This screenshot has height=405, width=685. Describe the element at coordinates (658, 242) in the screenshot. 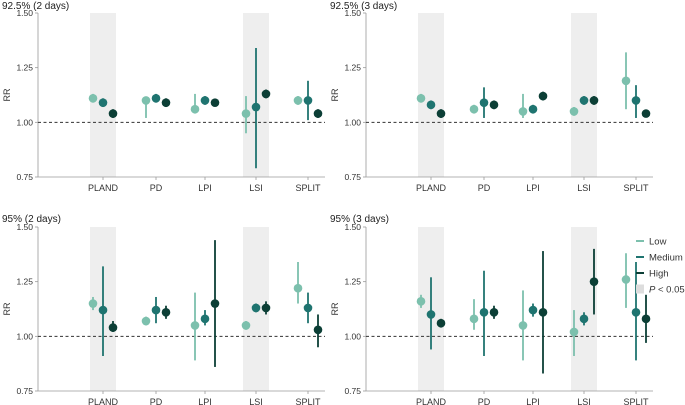

I see `legend-label: Low` at that location.